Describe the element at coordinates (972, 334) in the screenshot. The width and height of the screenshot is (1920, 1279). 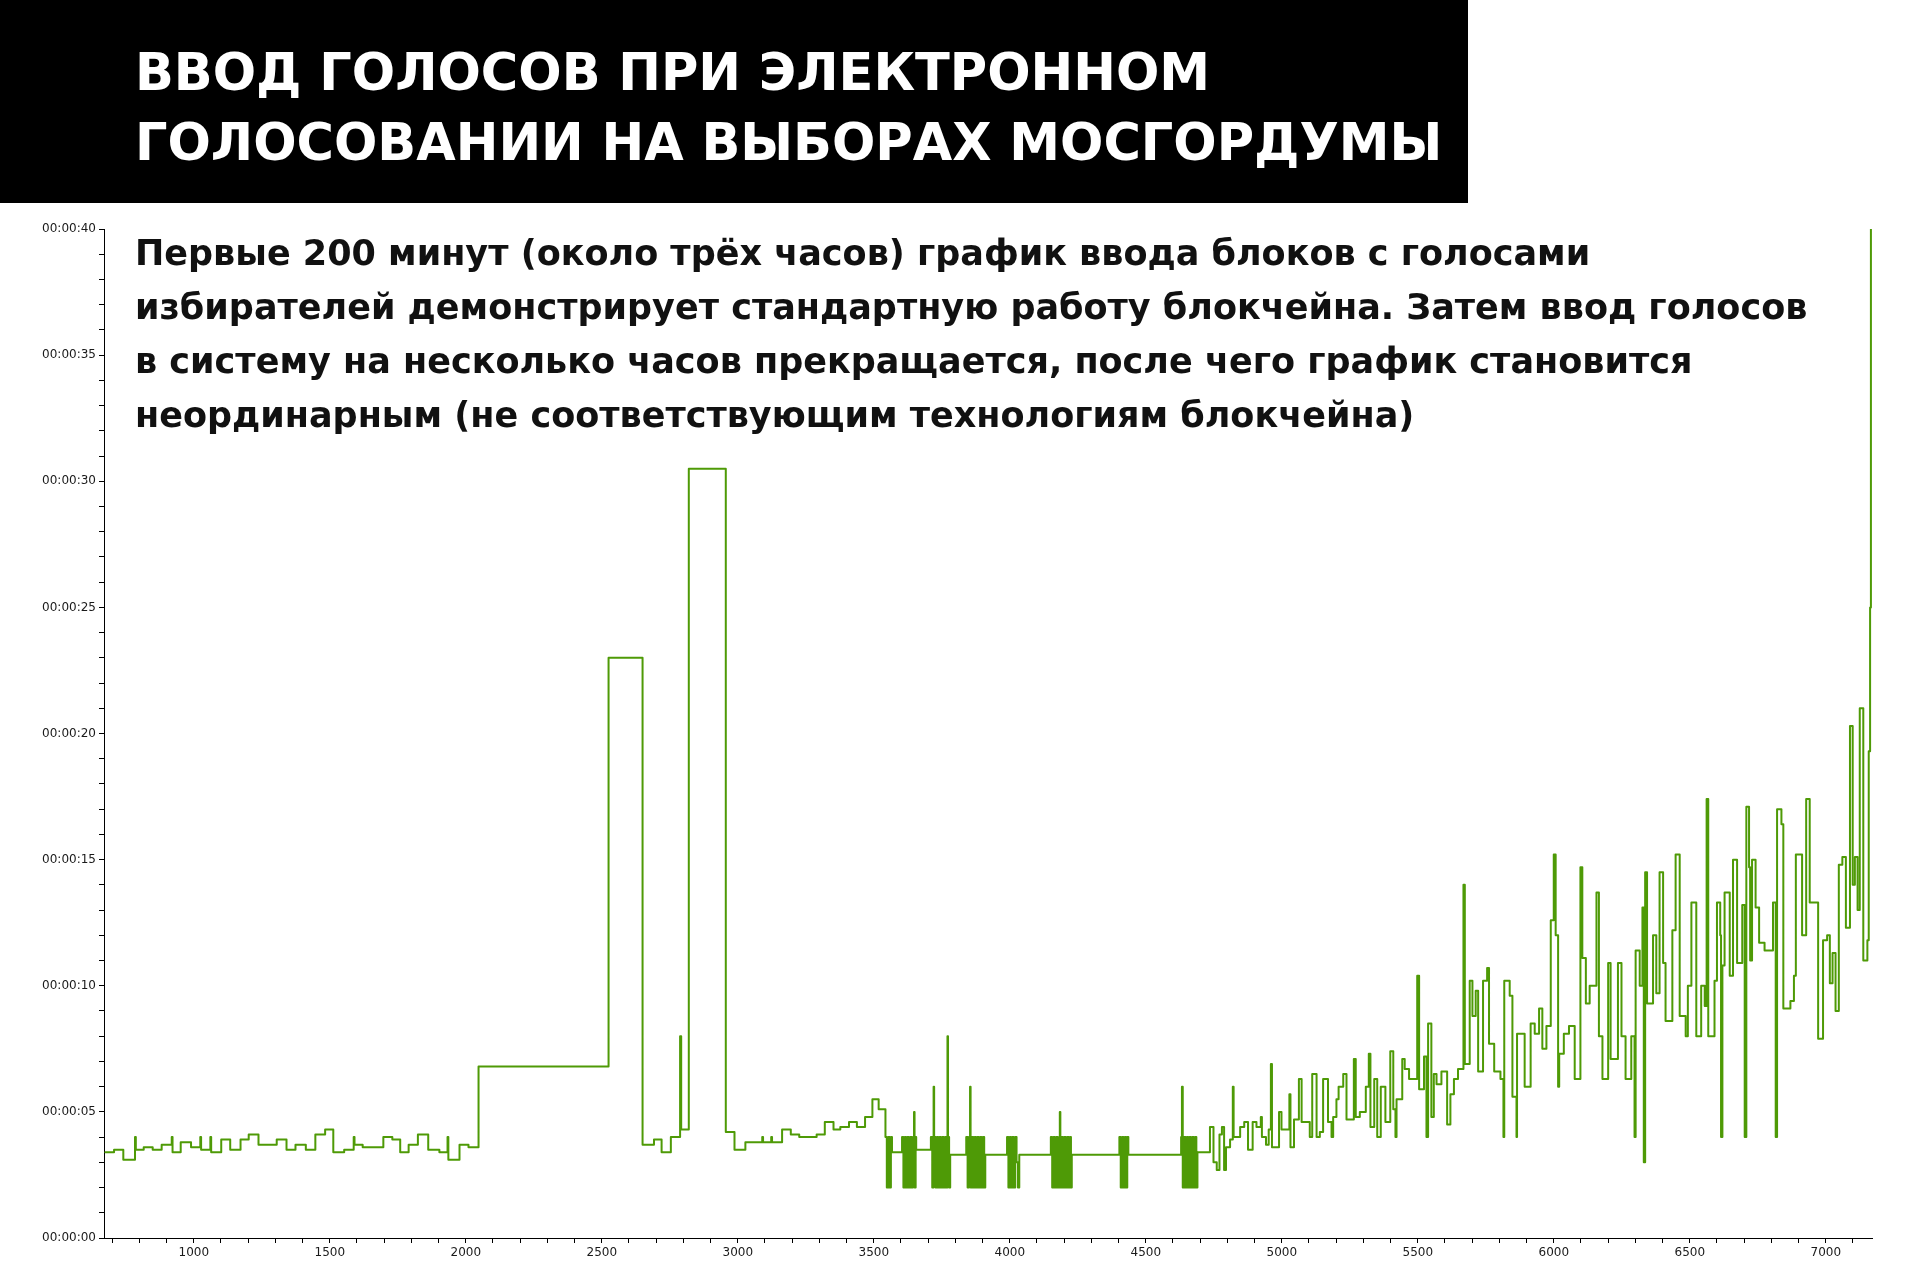
I see `annotation: Первые 200 минут (около трёх часов) график ввода блоков с голосами избирателей демонстрирует стандартную работу блокчейна. Затем ввод голосов в систему на несколько часов прекращается, после чего график становится неординарным (не соответствующим технологиям блокчейна)` at that location.